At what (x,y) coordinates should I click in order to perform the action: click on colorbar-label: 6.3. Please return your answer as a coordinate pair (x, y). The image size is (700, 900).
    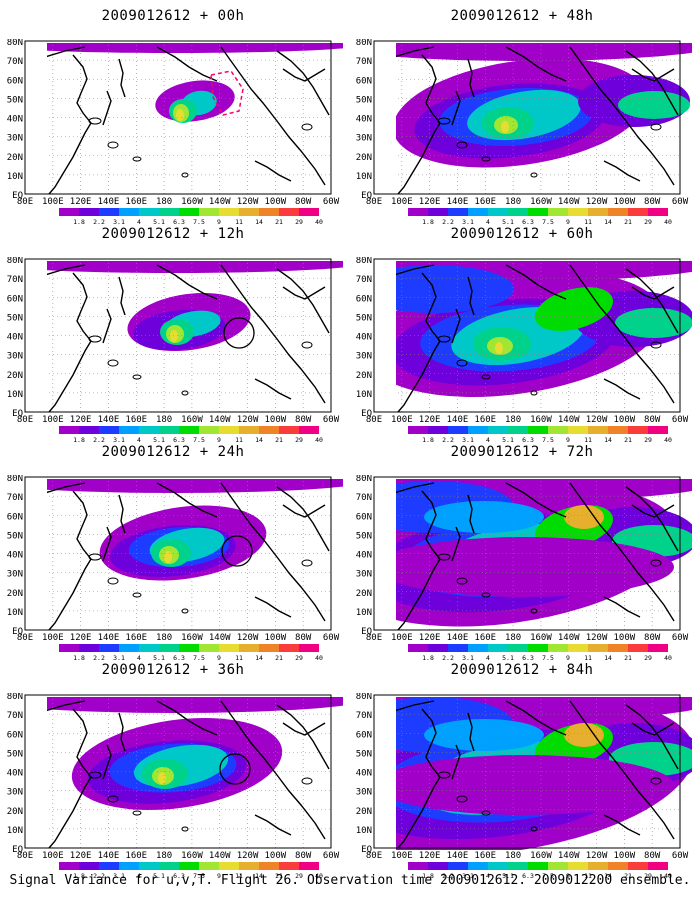
    Looking at the image, I should click on (528, 657).